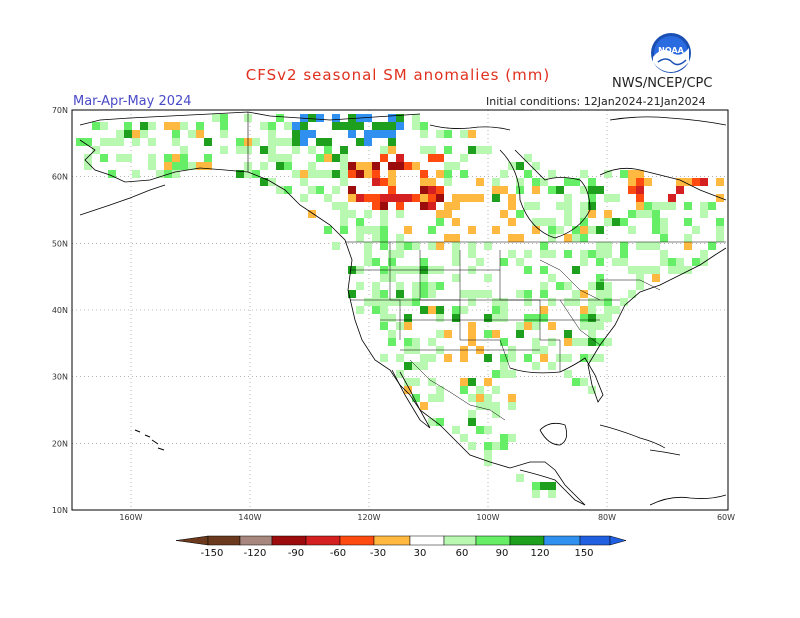 The height and width of the screenshot is (618, 800). Describe the element at coordinates (726, 517) in the screenshot. I see `lon-label: 60W` at that location.